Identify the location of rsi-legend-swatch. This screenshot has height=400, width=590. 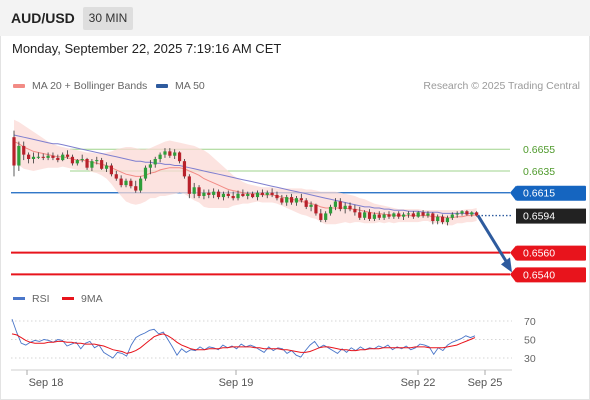
(19, 298).